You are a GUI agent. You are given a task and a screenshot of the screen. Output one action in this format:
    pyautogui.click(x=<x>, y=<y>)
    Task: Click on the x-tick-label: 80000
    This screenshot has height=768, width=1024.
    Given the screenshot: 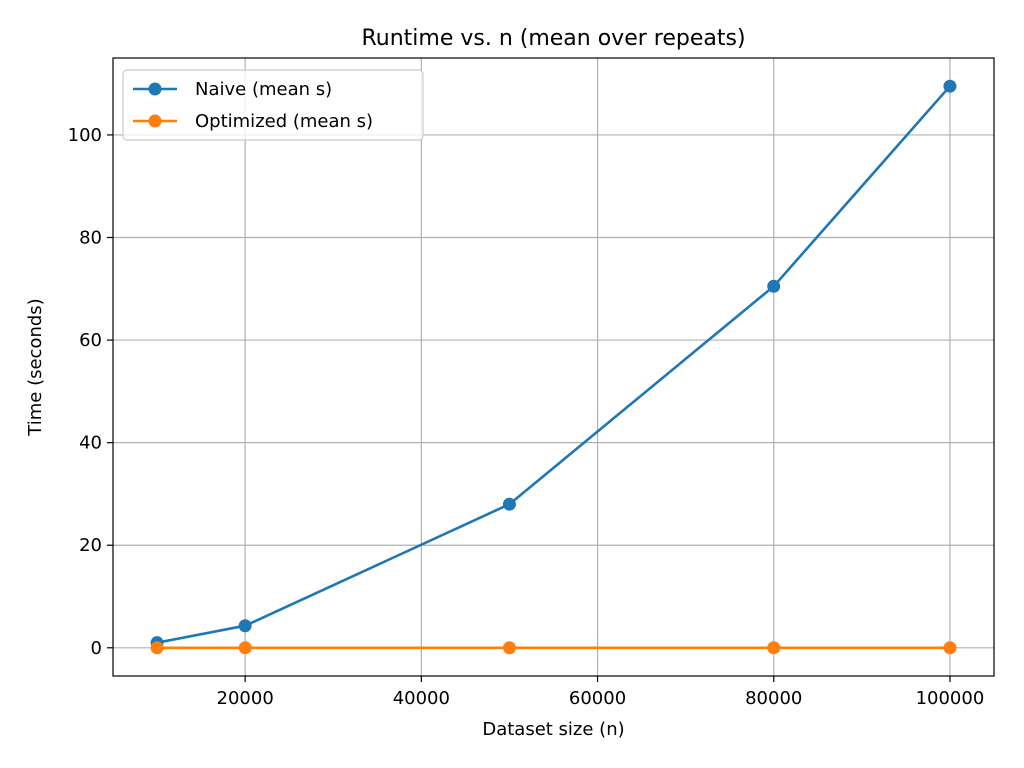 What is the action you would take?
    pyautogui.click(x=773, y=698)
    